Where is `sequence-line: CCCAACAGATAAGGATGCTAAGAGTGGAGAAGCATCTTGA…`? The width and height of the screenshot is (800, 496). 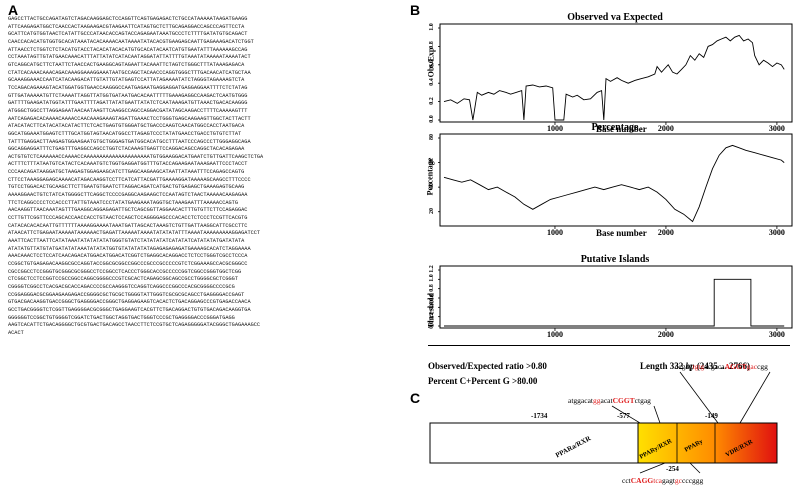
sequence-line: CCCAACAGATAAGGATGCTAAGAGTGGAGAAGCATCTTGA… is located at coordinates (126, 172).